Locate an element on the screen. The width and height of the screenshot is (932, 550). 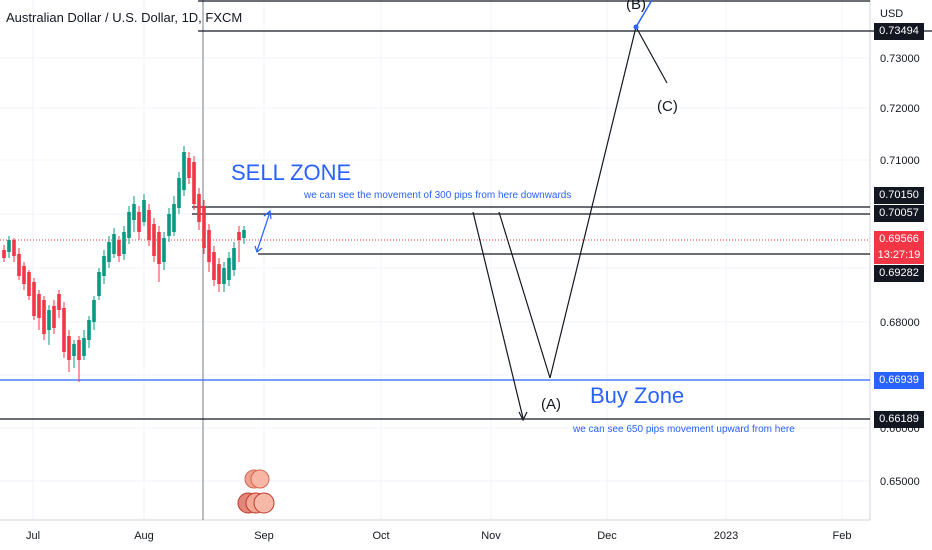
wave-b-point is located at coordinates (636, 27).